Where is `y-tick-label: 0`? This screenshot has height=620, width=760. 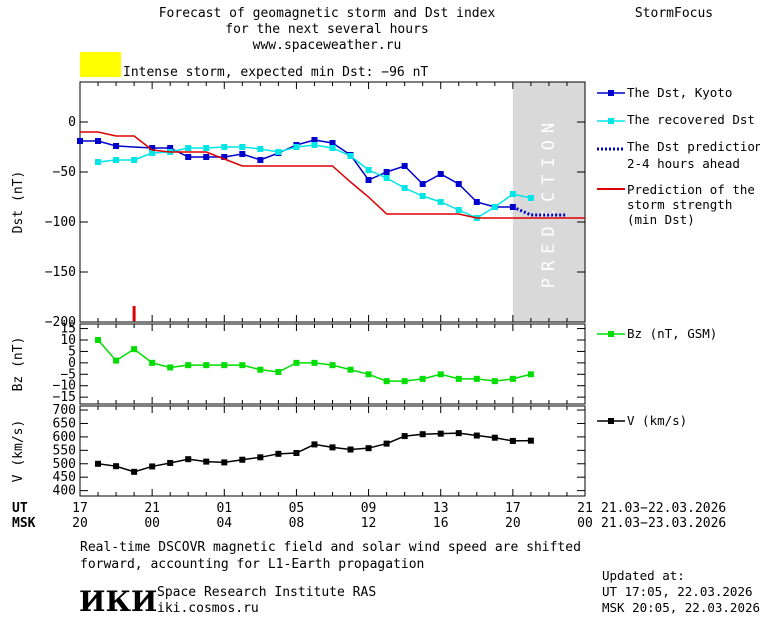
y-tick-label: 0 is located at coordinates (72, 122).